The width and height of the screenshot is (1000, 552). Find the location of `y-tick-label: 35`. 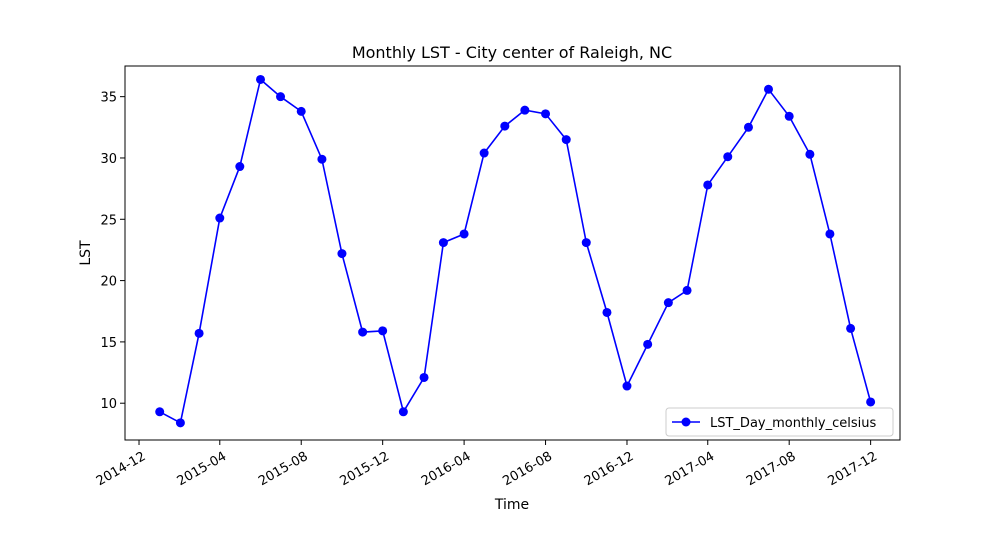

y-tick-label: 35 is located at coordinates (108, 98).